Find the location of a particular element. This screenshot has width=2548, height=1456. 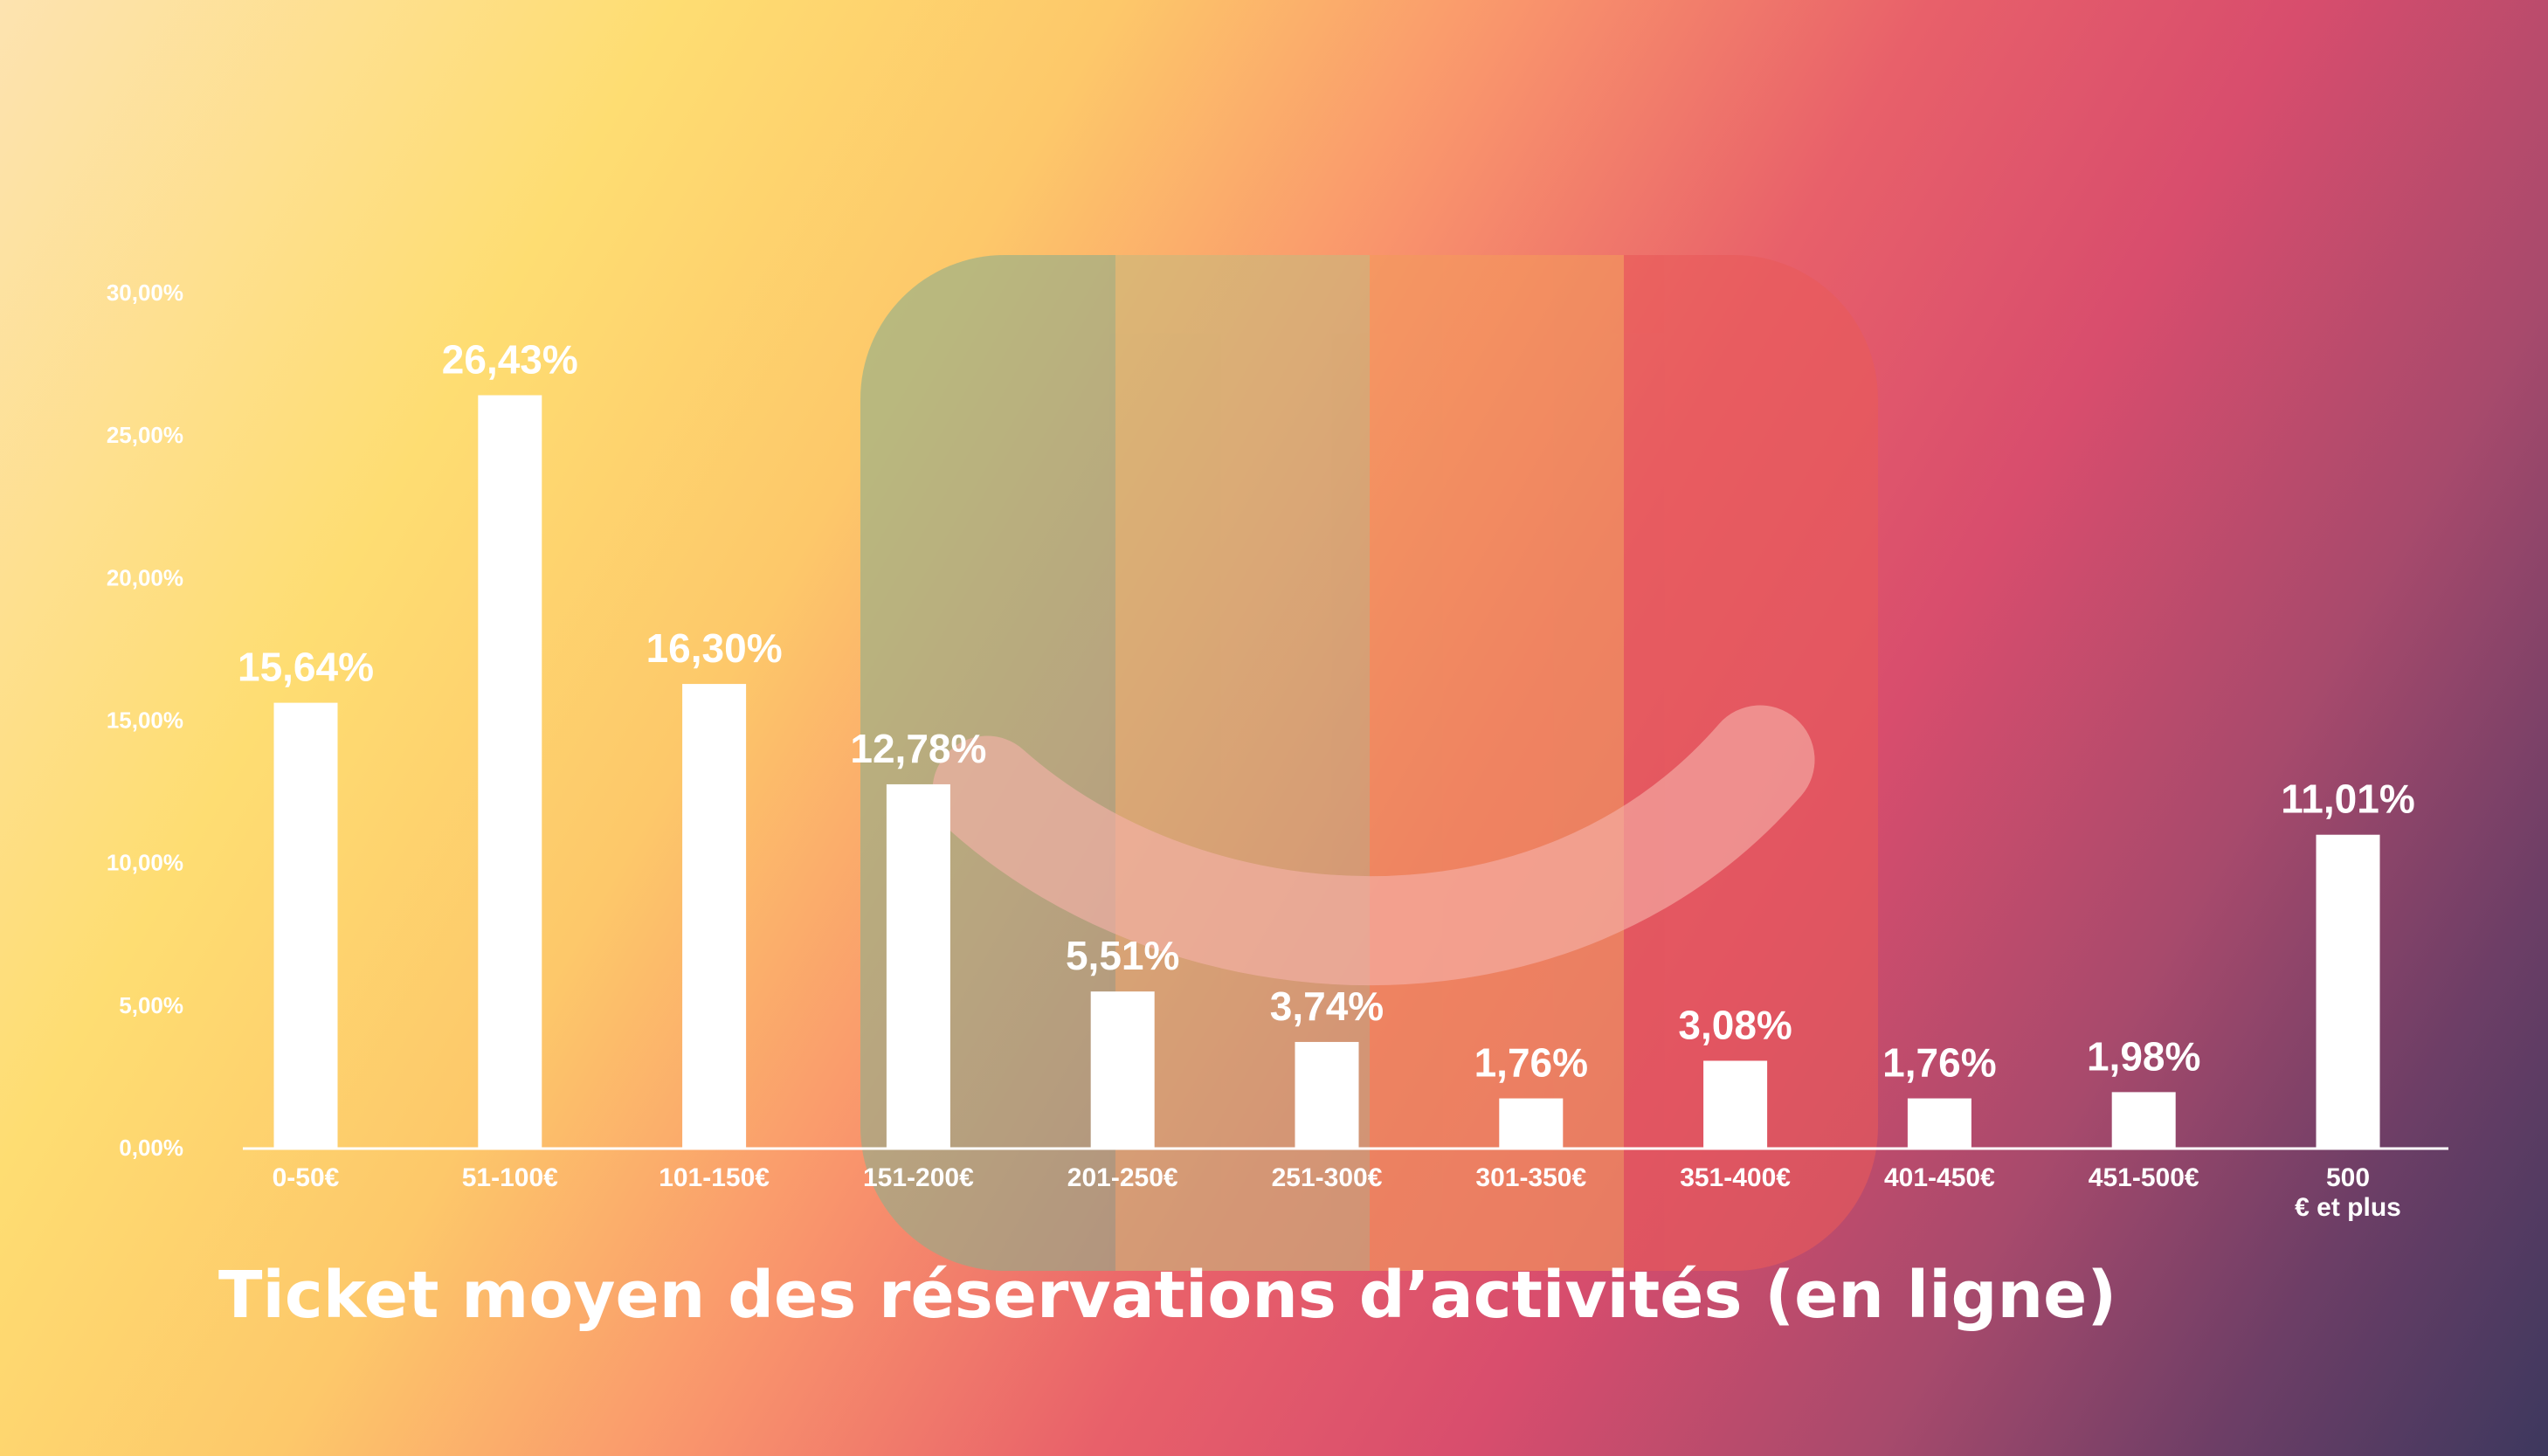

data-label: 12,78% is located at coordinates (918, 748).